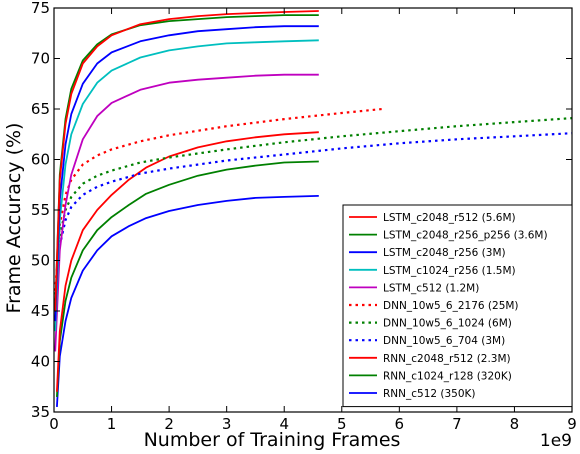 This screenshot has width=580, height=454. I want to click on y-tick-label: 65, so click(40, 109).